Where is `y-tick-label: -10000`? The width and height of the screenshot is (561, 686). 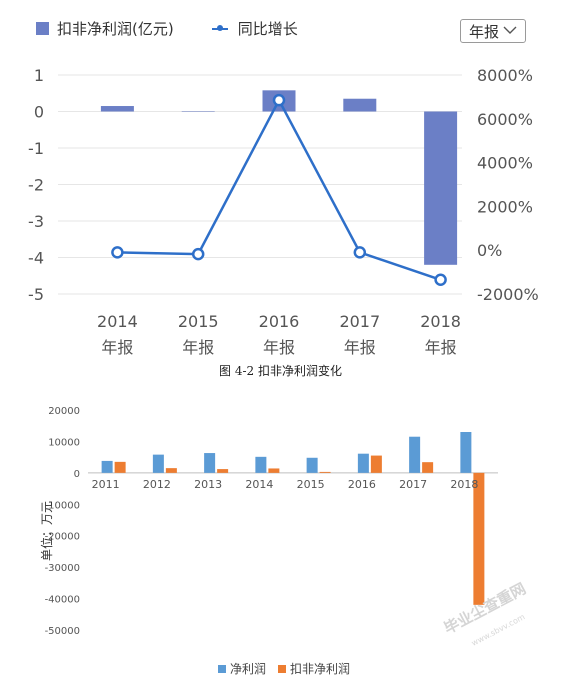
y-tick-label: -10000 is located at coordinates (62, 505).